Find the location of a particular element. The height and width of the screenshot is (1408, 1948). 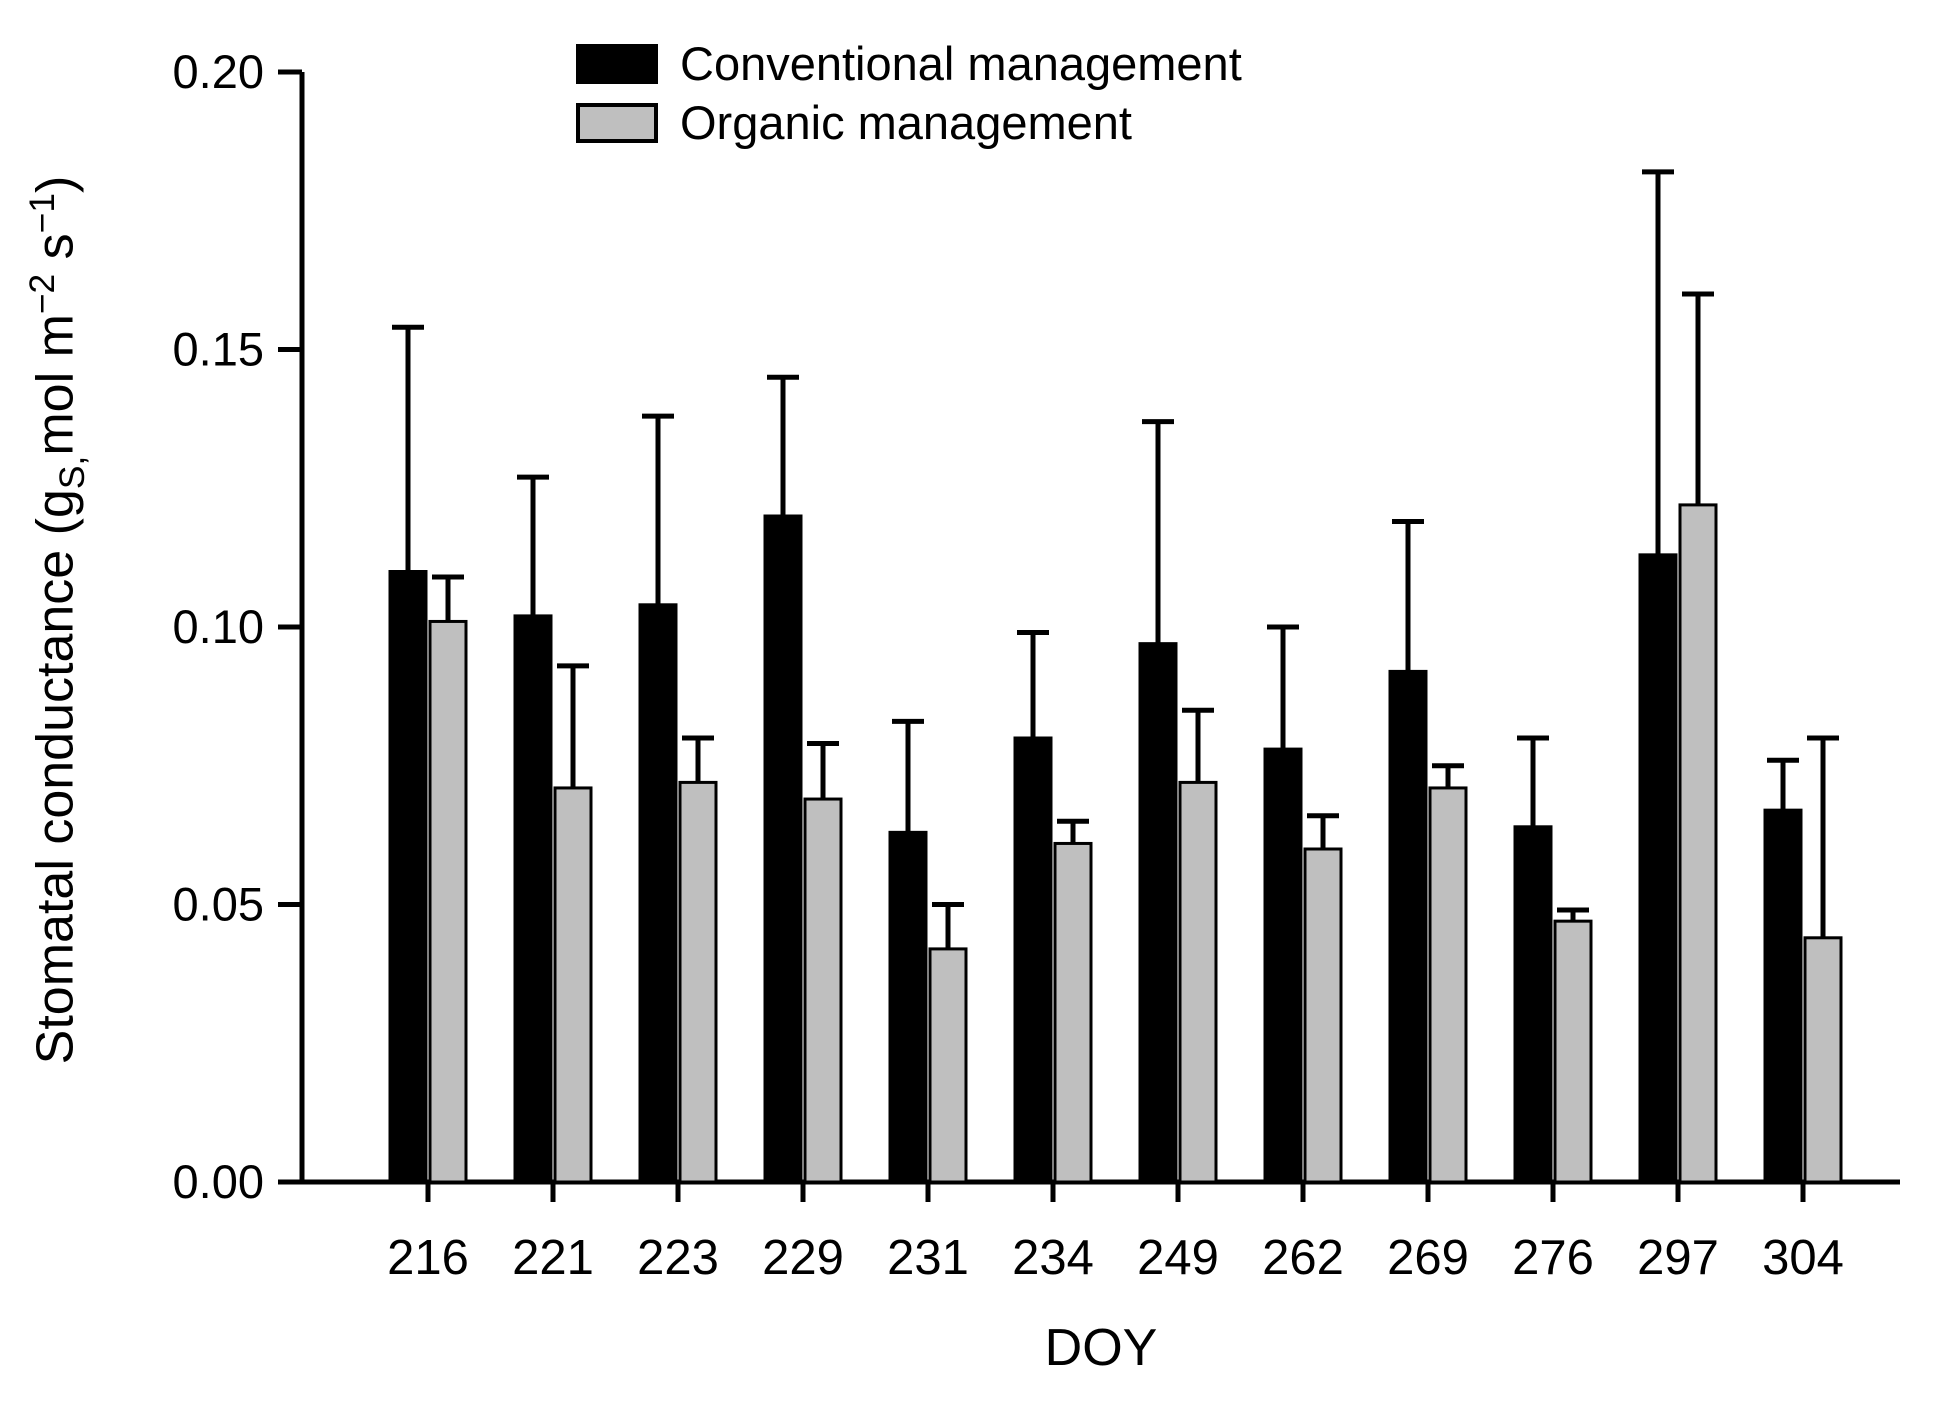

y-tick-label: 0.05 is located at coordinates (218, 904).